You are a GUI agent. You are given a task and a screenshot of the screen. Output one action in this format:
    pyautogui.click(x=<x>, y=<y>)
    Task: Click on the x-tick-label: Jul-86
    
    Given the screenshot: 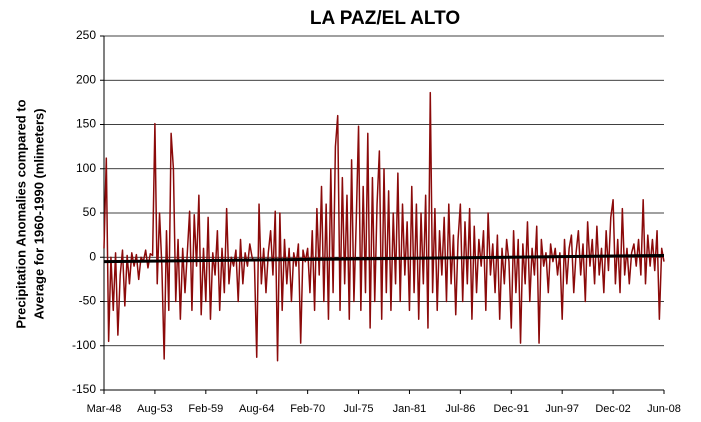 What is the action you would take?
    pyautogui.click(x=460, y=409)
    